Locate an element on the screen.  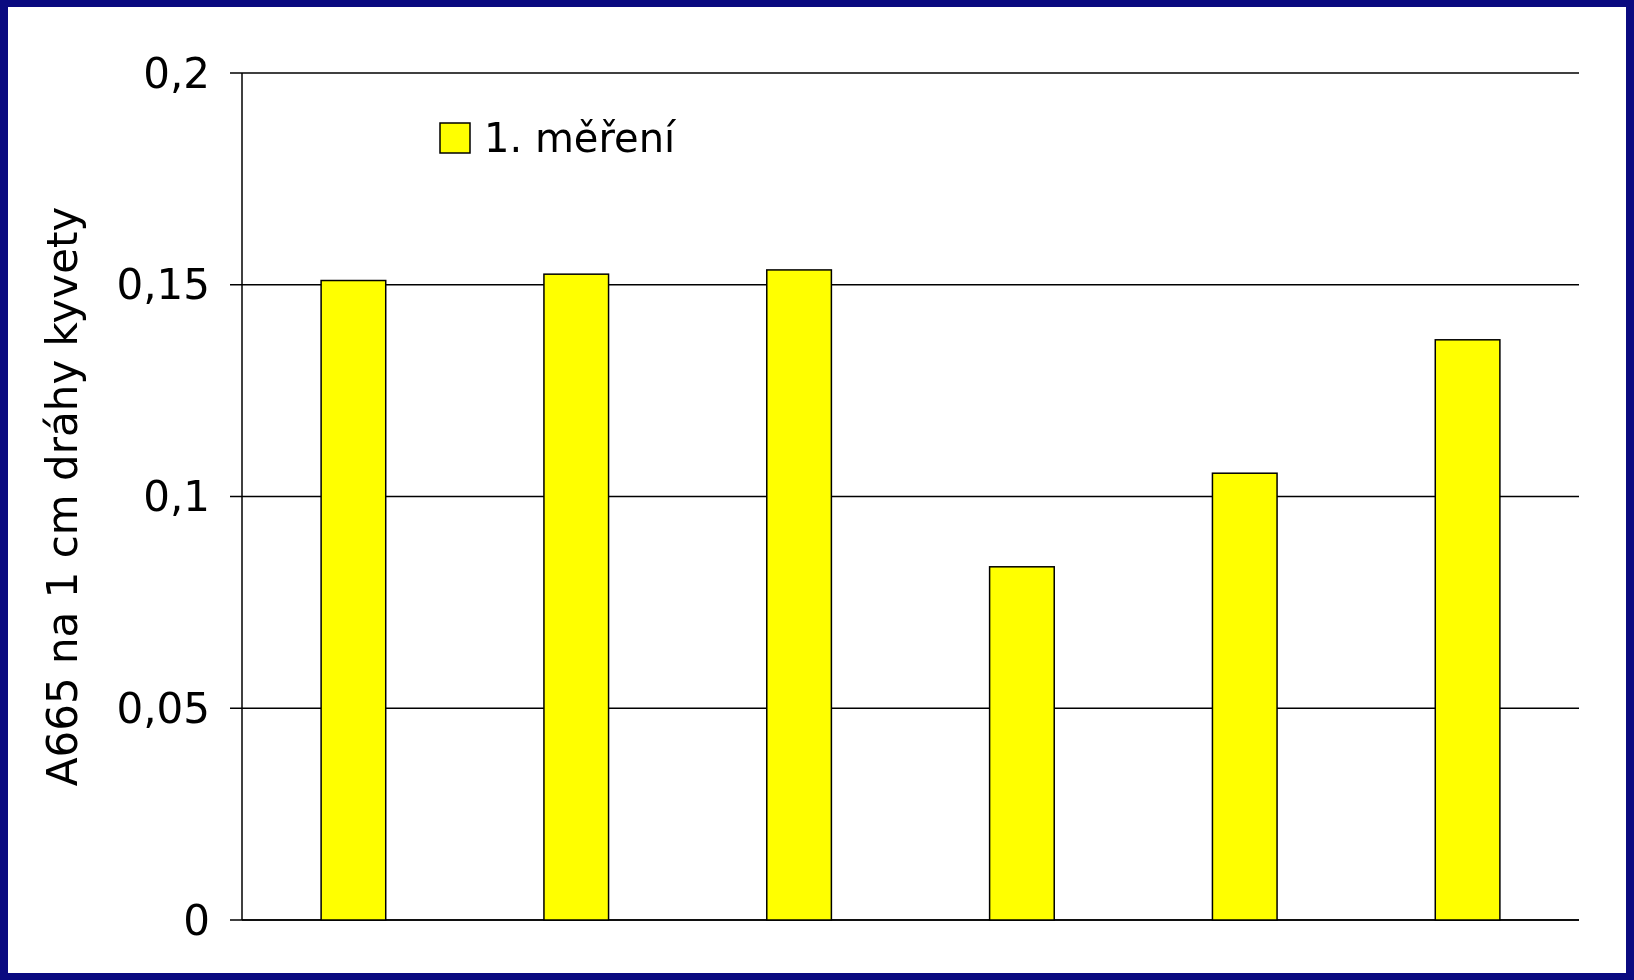
y-tick-label: 0,05 is located at coordinates (163, 708).